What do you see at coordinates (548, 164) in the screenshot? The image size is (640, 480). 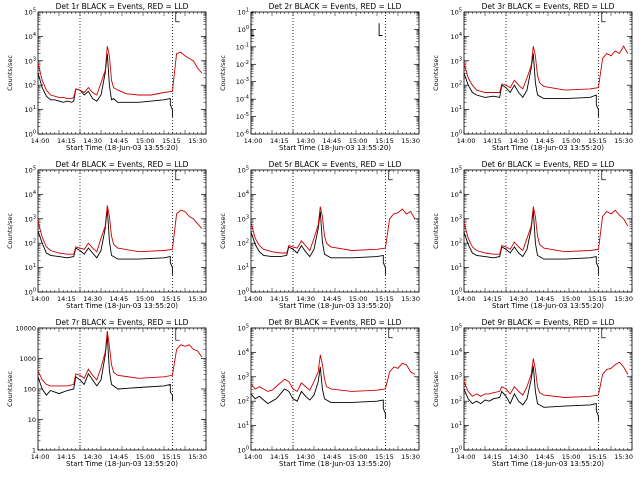 I see `chart-title: Det 6r BLACK = Events, RED = LLD` at bounding box center [548, 164].